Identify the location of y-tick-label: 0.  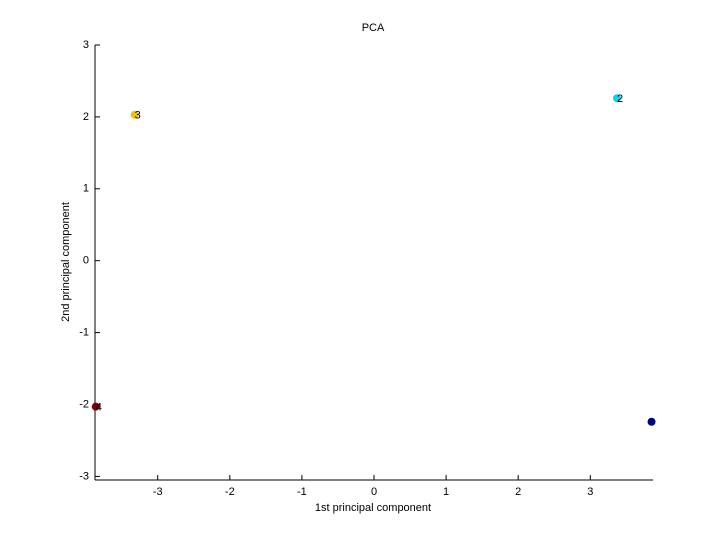
(86, 261).